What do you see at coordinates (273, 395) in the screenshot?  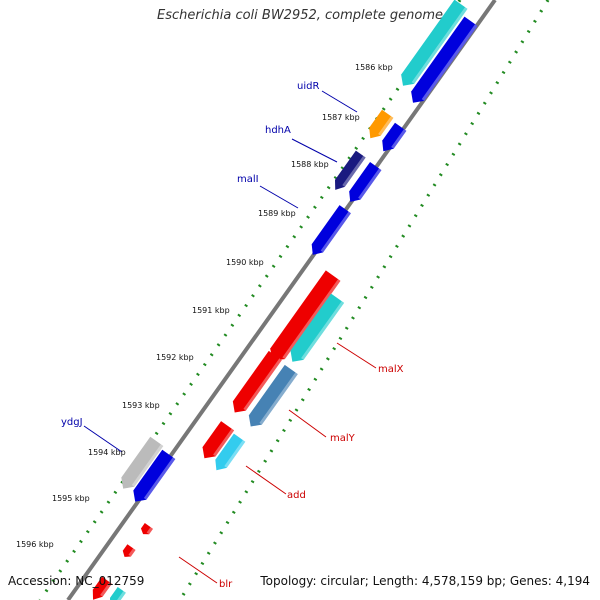 I see `feature-arrow-steel` at bounding box center [273, 395].